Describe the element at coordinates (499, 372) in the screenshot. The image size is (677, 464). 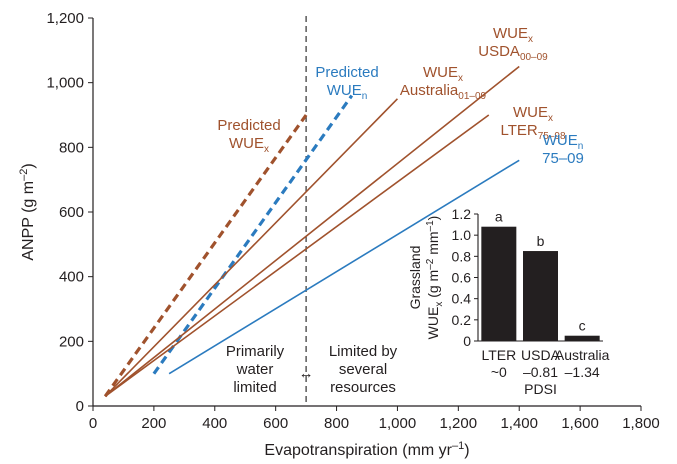
I see `inset-pdsi-value: ~0` at that location.